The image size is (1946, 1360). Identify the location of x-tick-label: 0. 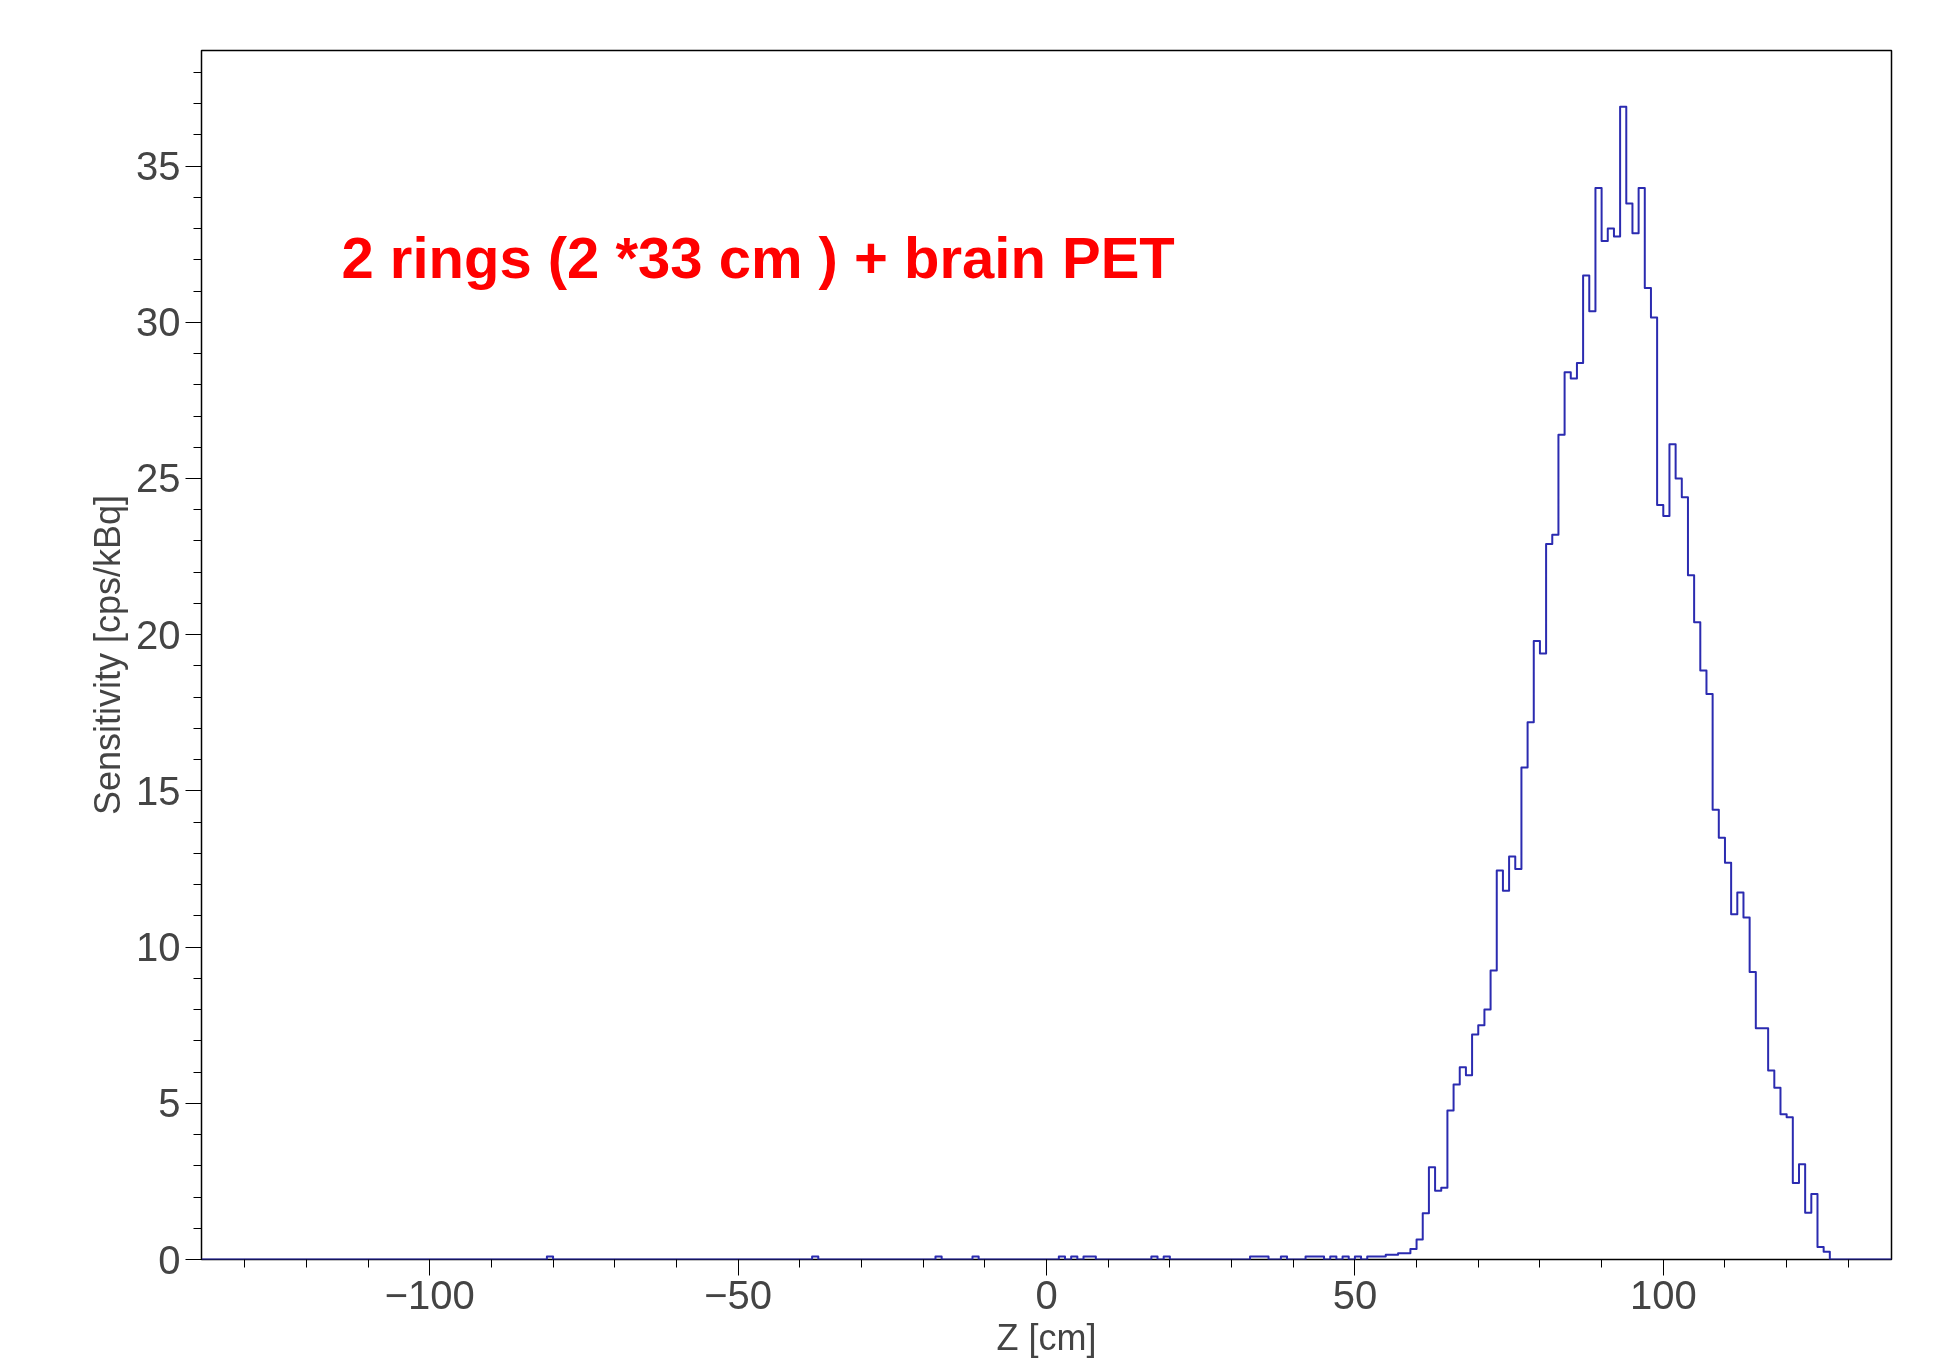
(1046, 1294).